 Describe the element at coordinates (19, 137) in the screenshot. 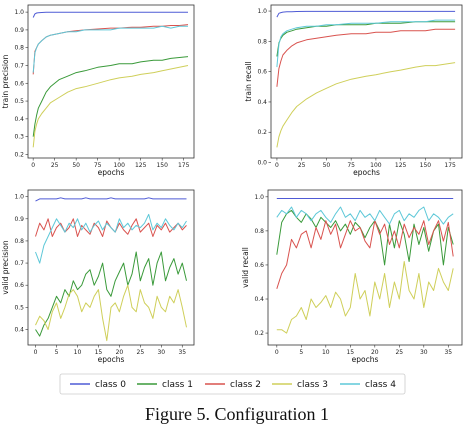

I see `y-tick-label: 0.3` at that location.